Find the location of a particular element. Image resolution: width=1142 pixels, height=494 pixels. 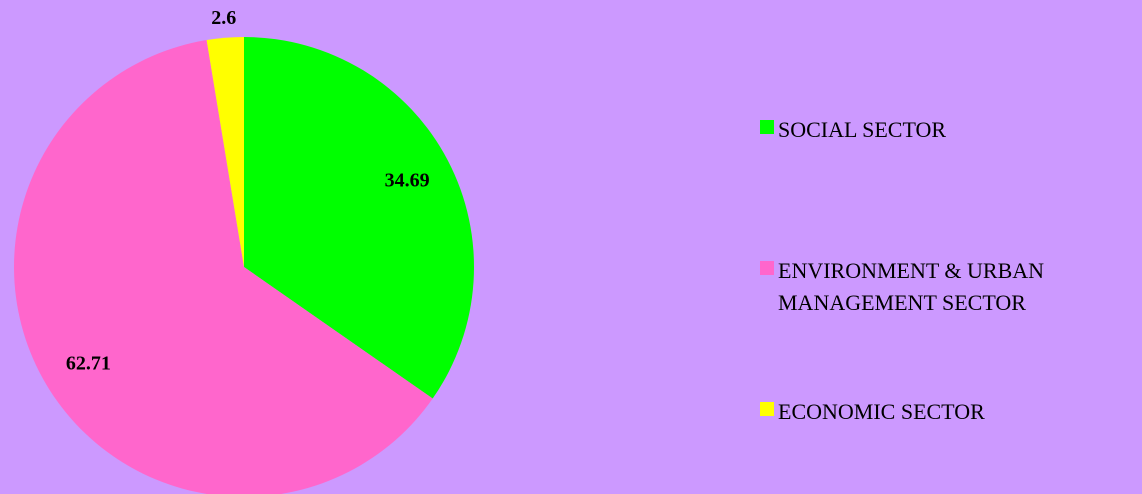

legend-label: ENVIRONMENT & URBAN MANAGEMENT SECTOR is located at coordinates (911, 286).